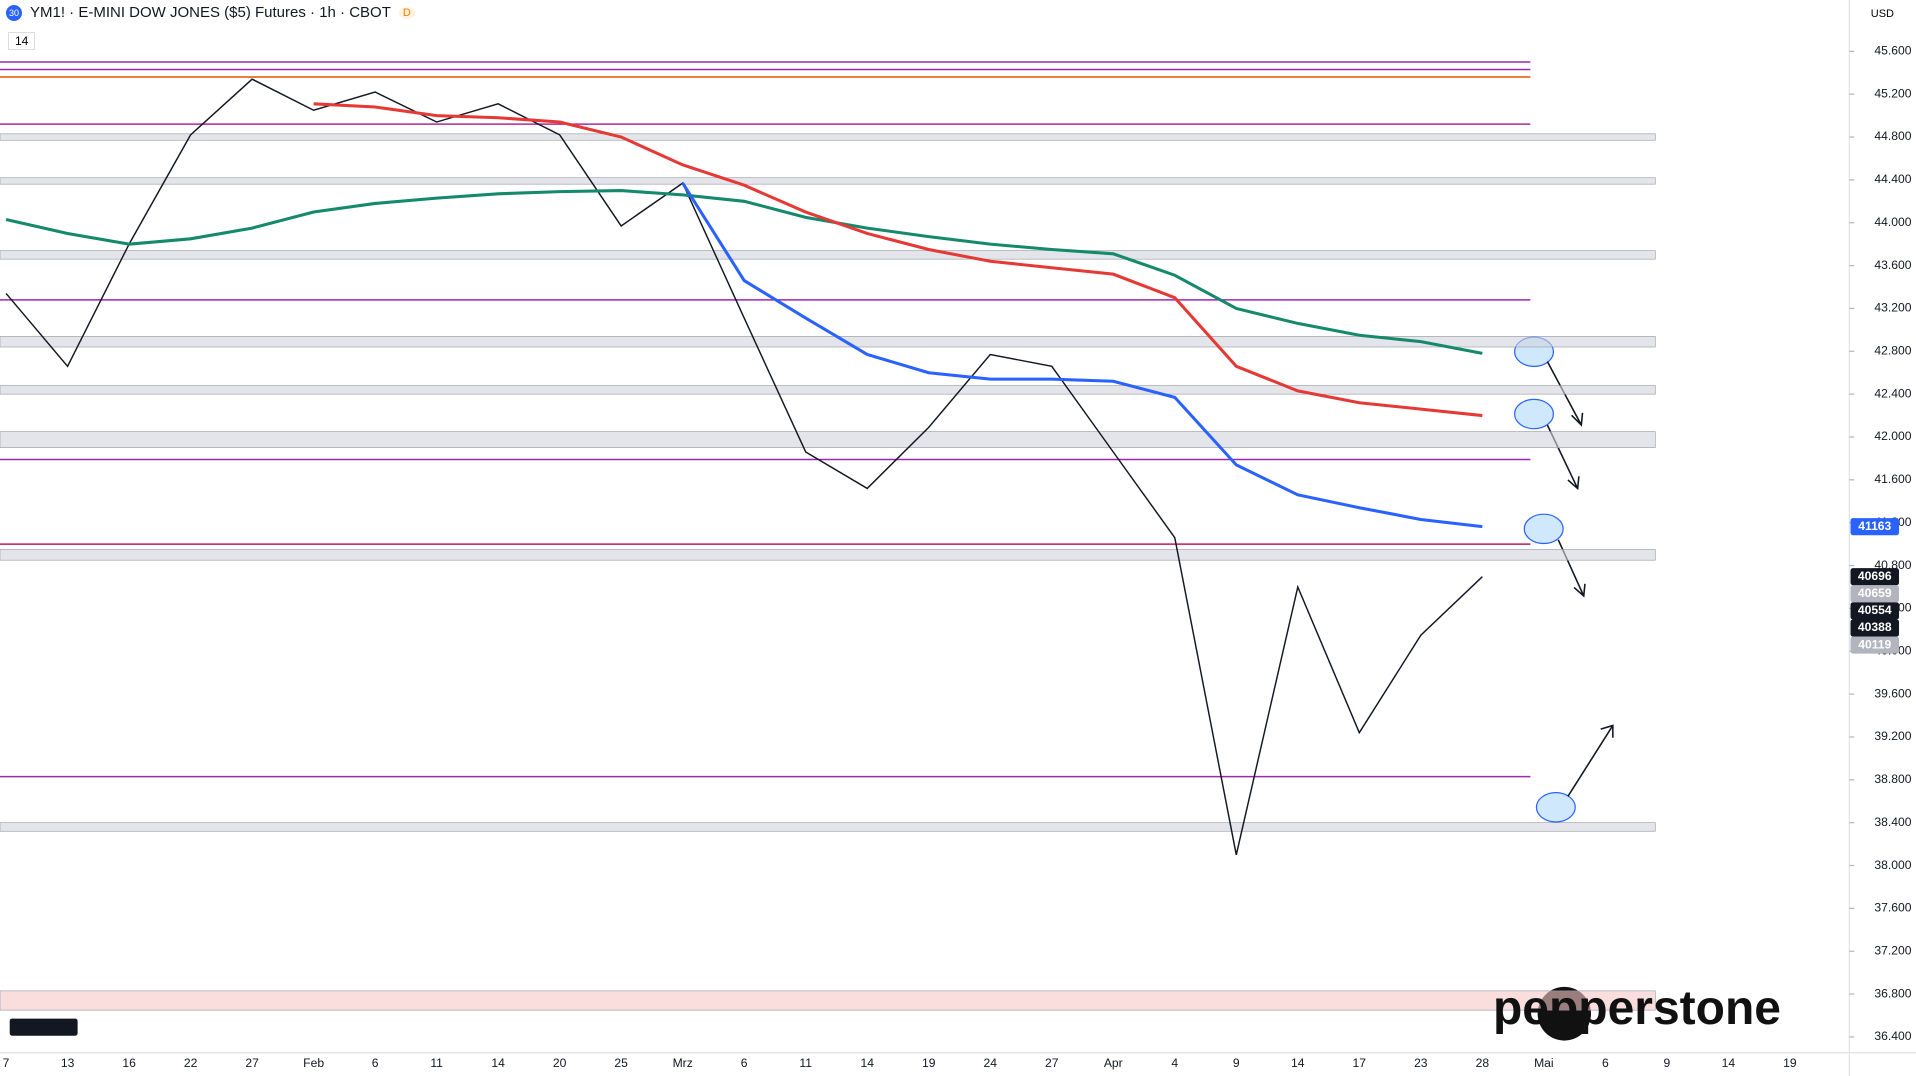 Image resolution: width=1916 pixels, height=1076 pixels. I want to click on price-tag-label: 40119, so click(1874, 644).